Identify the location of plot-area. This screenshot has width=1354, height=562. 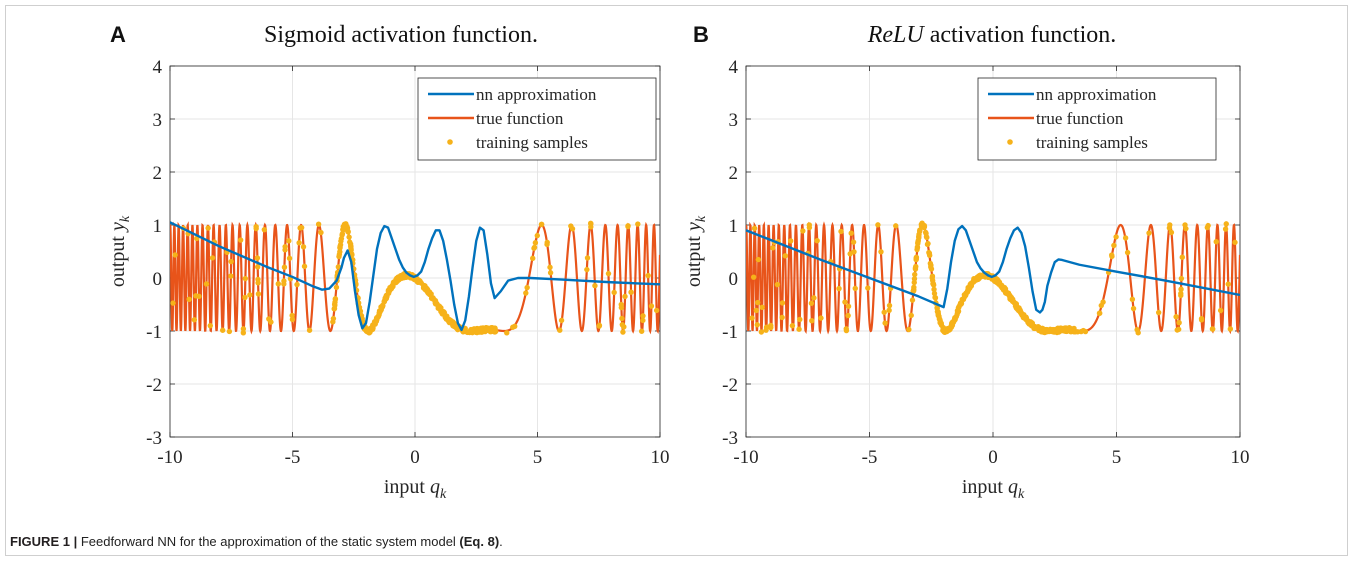
(415, 278).